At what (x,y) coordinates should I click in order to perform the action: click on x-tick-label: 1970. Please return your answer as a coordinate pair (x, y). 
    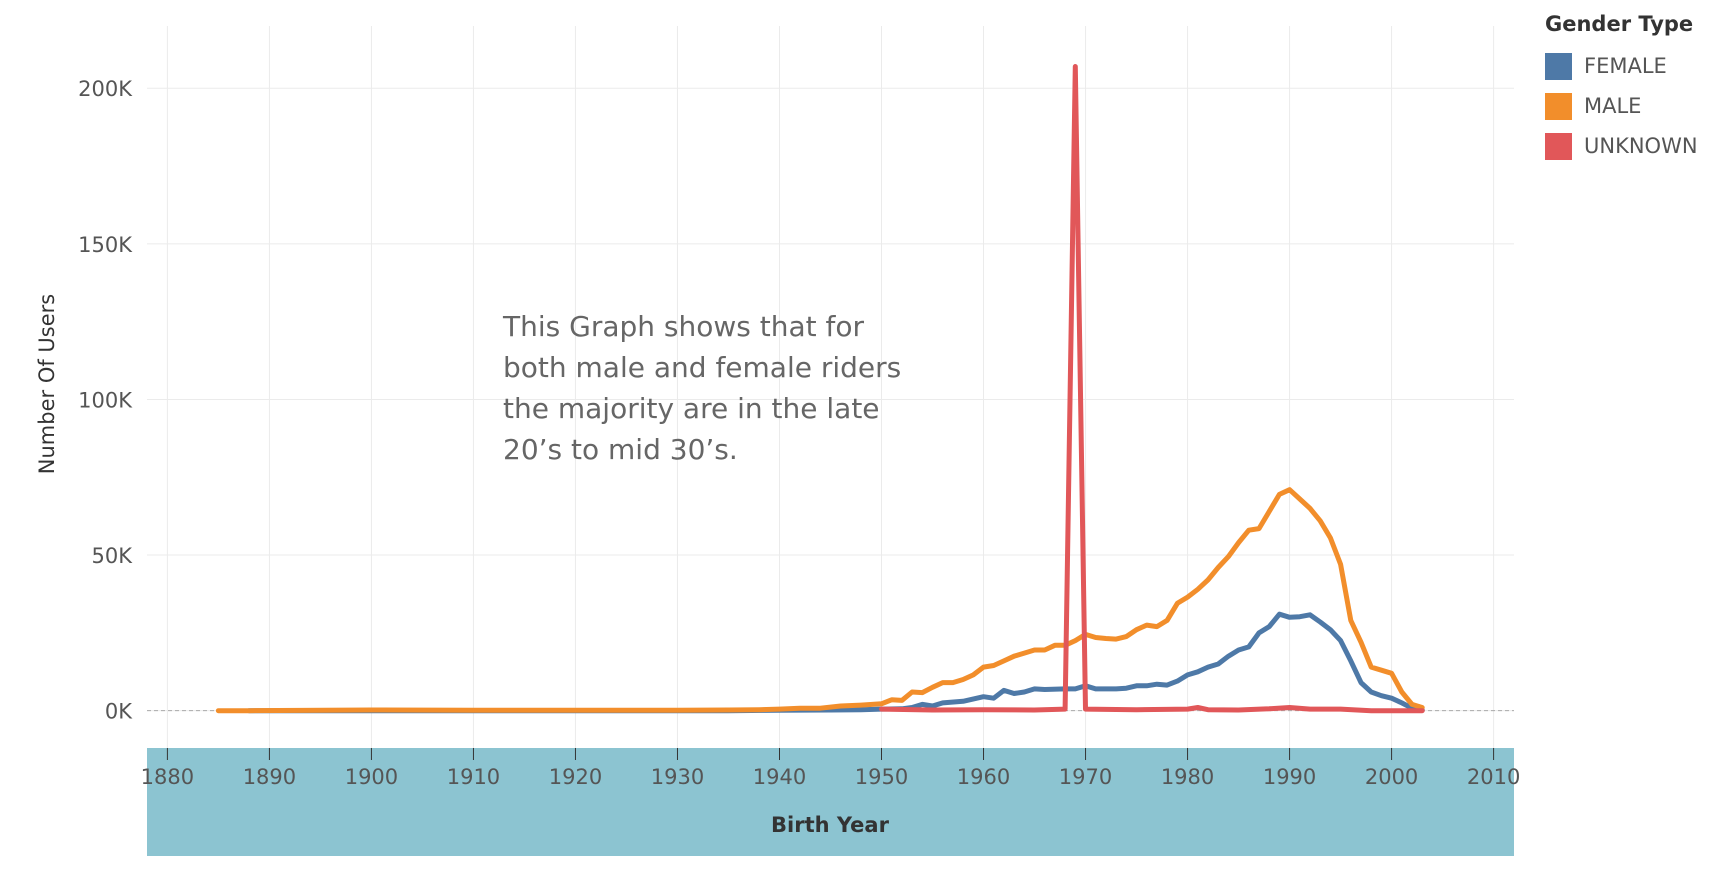
    Looking at the image, I should click on (1085, 777).